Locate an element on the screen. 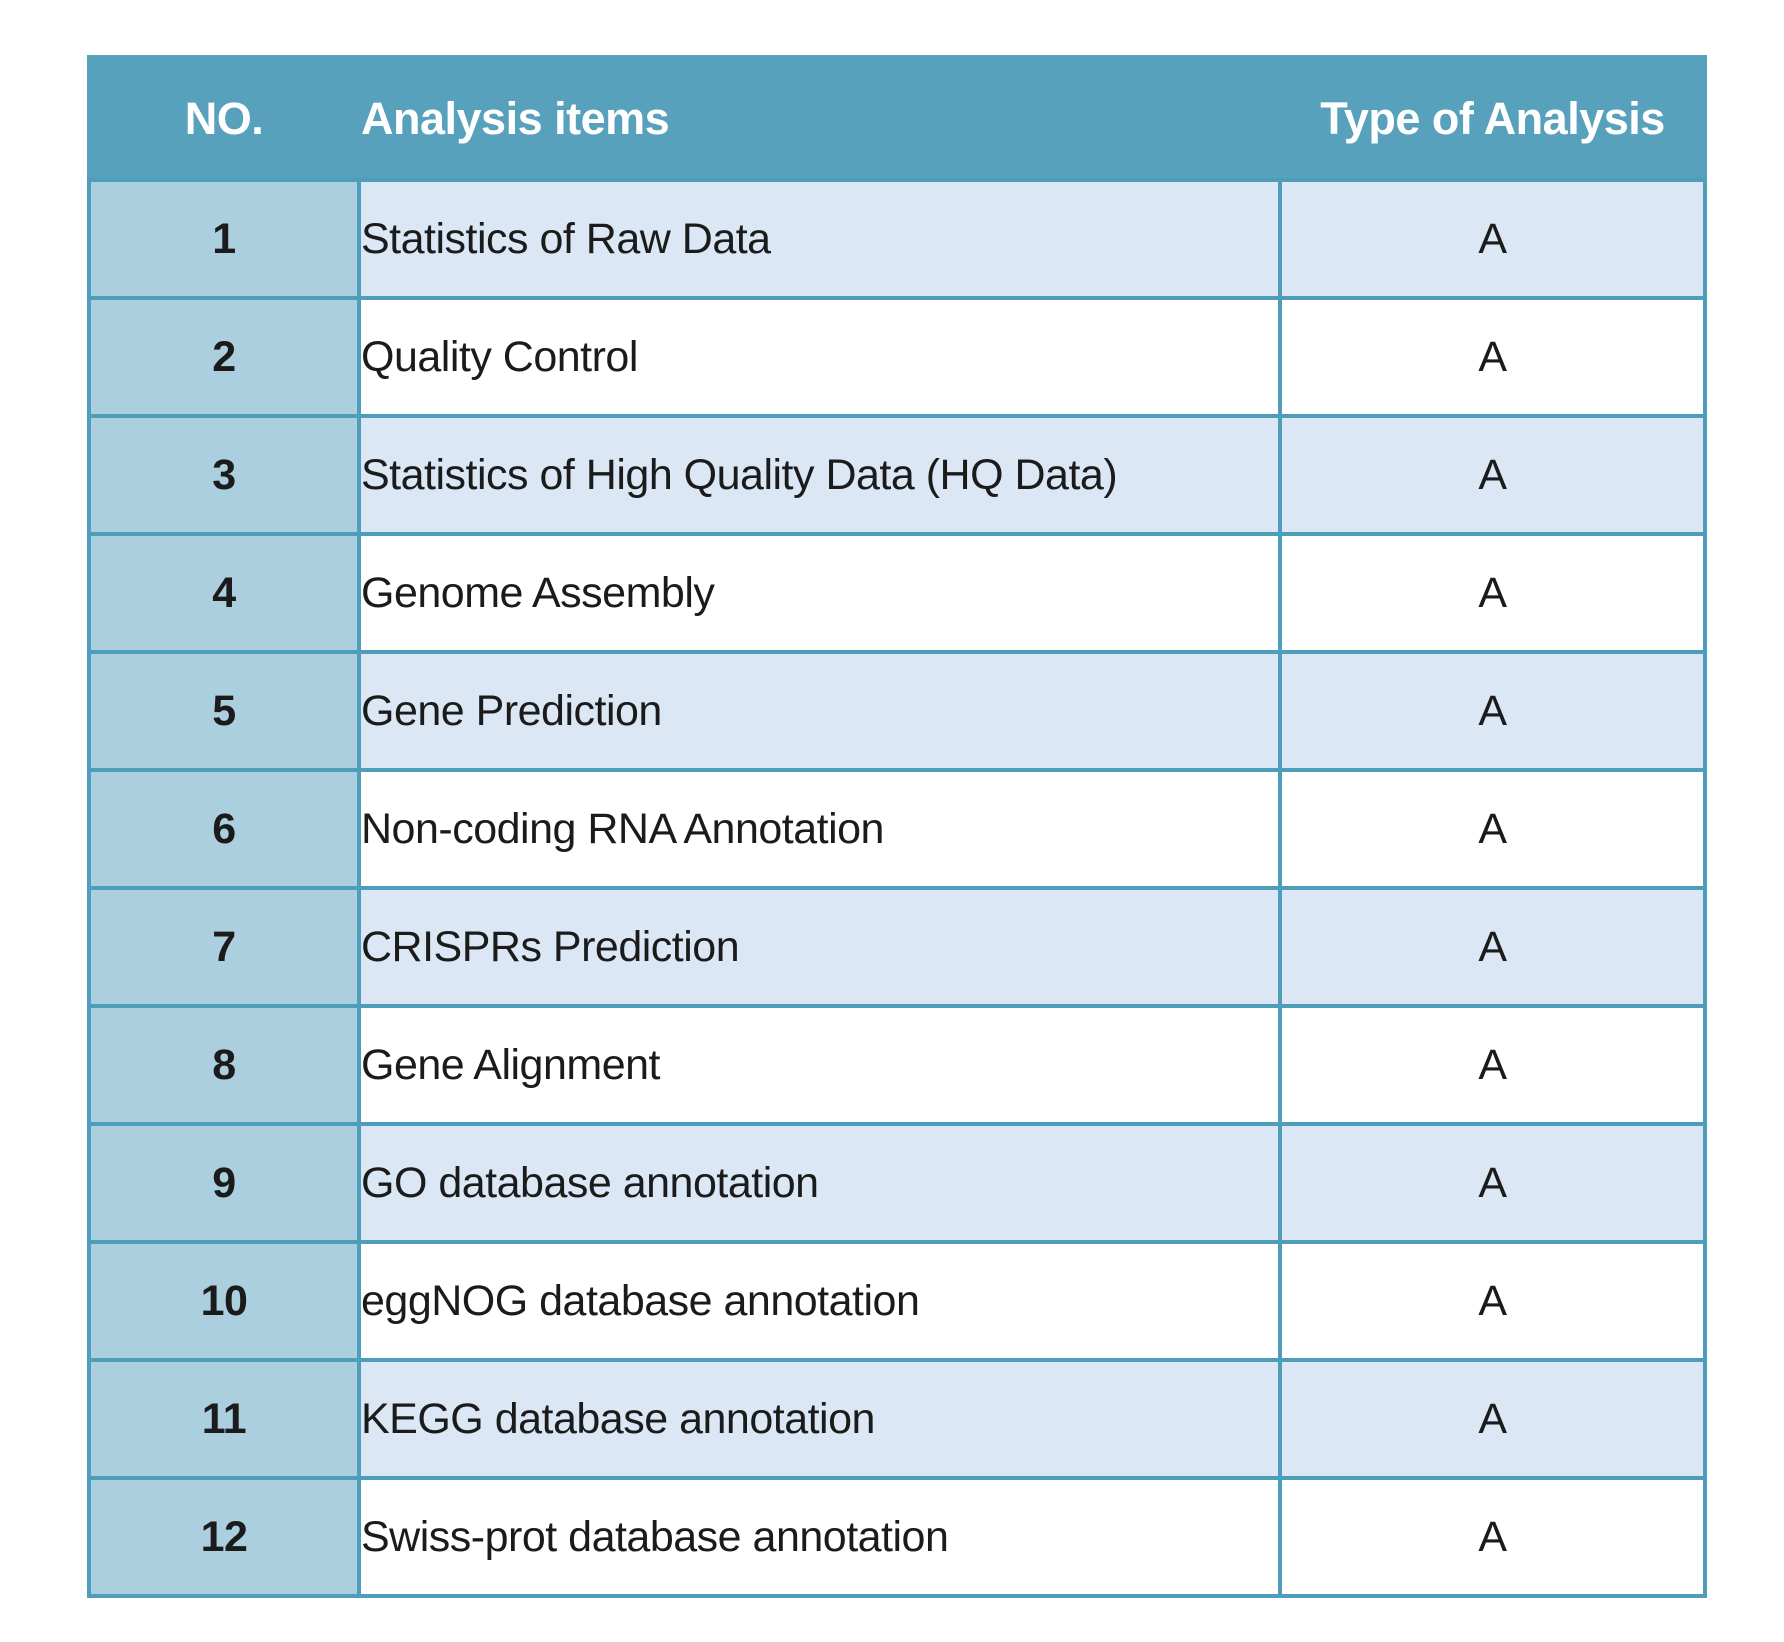  table-row: 11 KEGG database annotation A is located at coordinates (897, 1419).